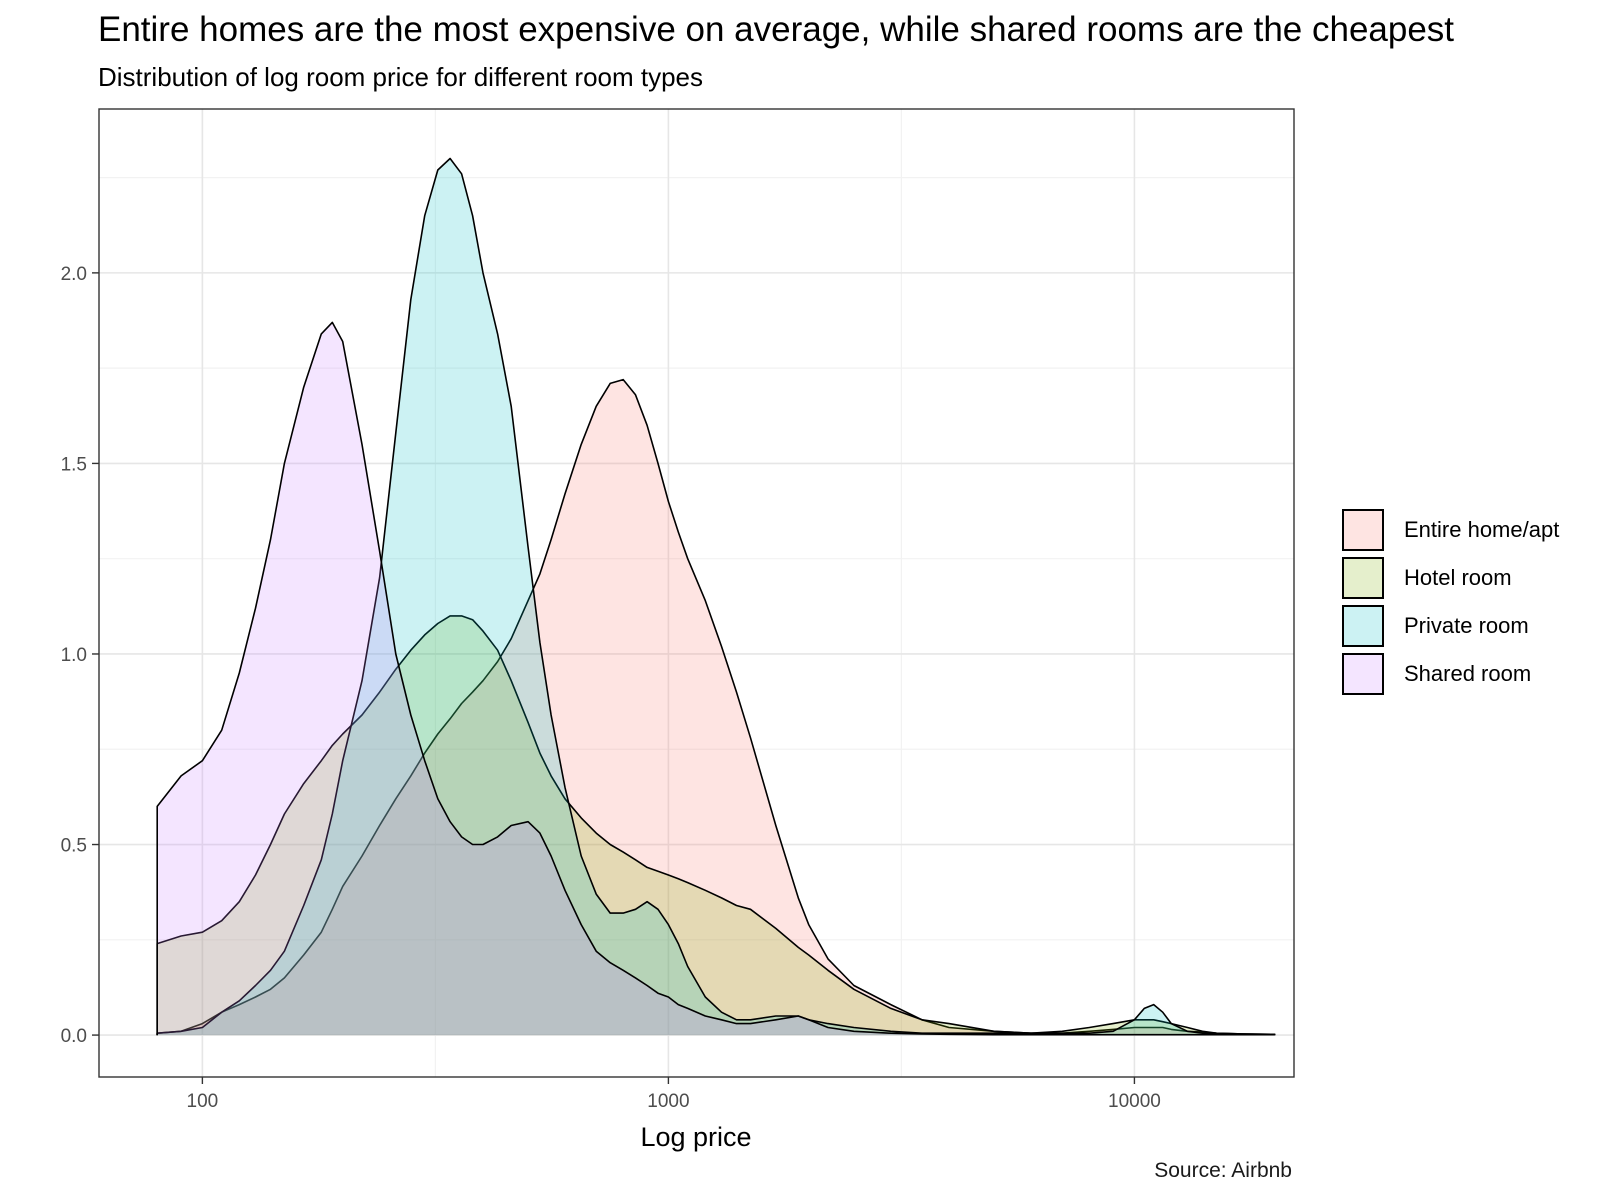 This screenshot has width=1600, height=1200. Describe the element at coordinates (1482, 529) in the screenshot. I see `legend-label-entire-home-apt: Entire home/apt` at that location.